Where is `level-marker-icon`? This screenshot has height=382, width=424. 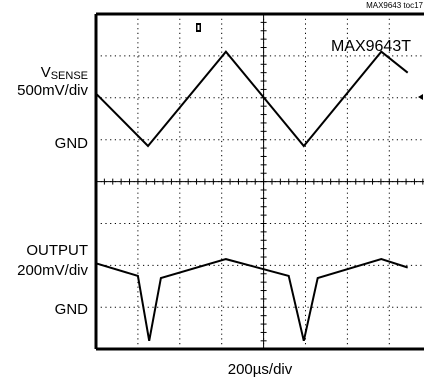
level-marker-icon is located at coordinates (420, 97).